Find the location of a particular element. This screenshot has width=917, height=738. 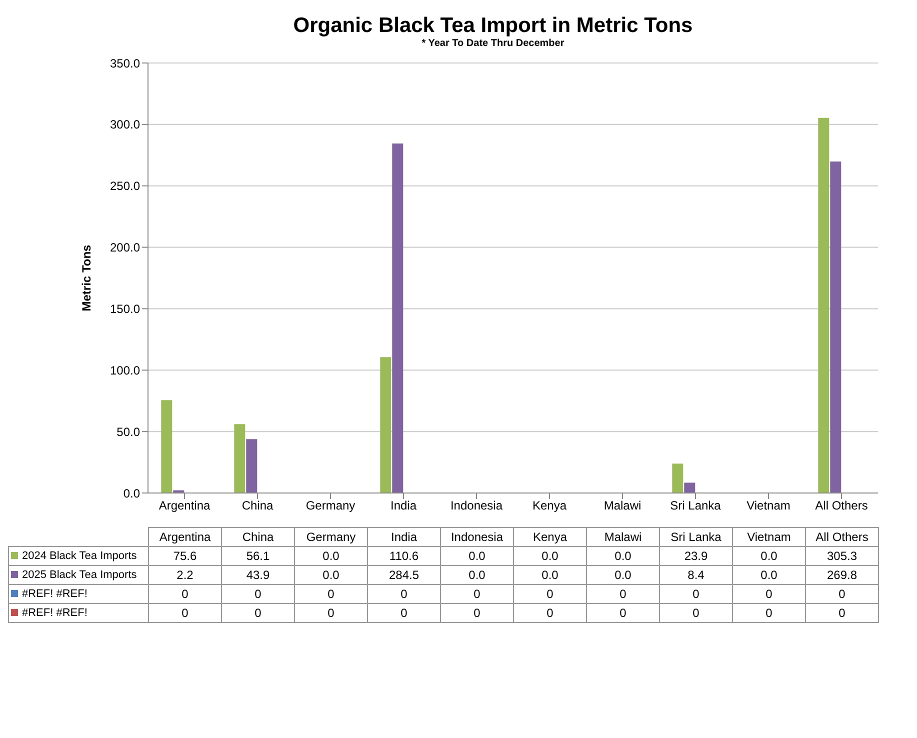

category-label: Indonesia is located at coordinates (477, 537).